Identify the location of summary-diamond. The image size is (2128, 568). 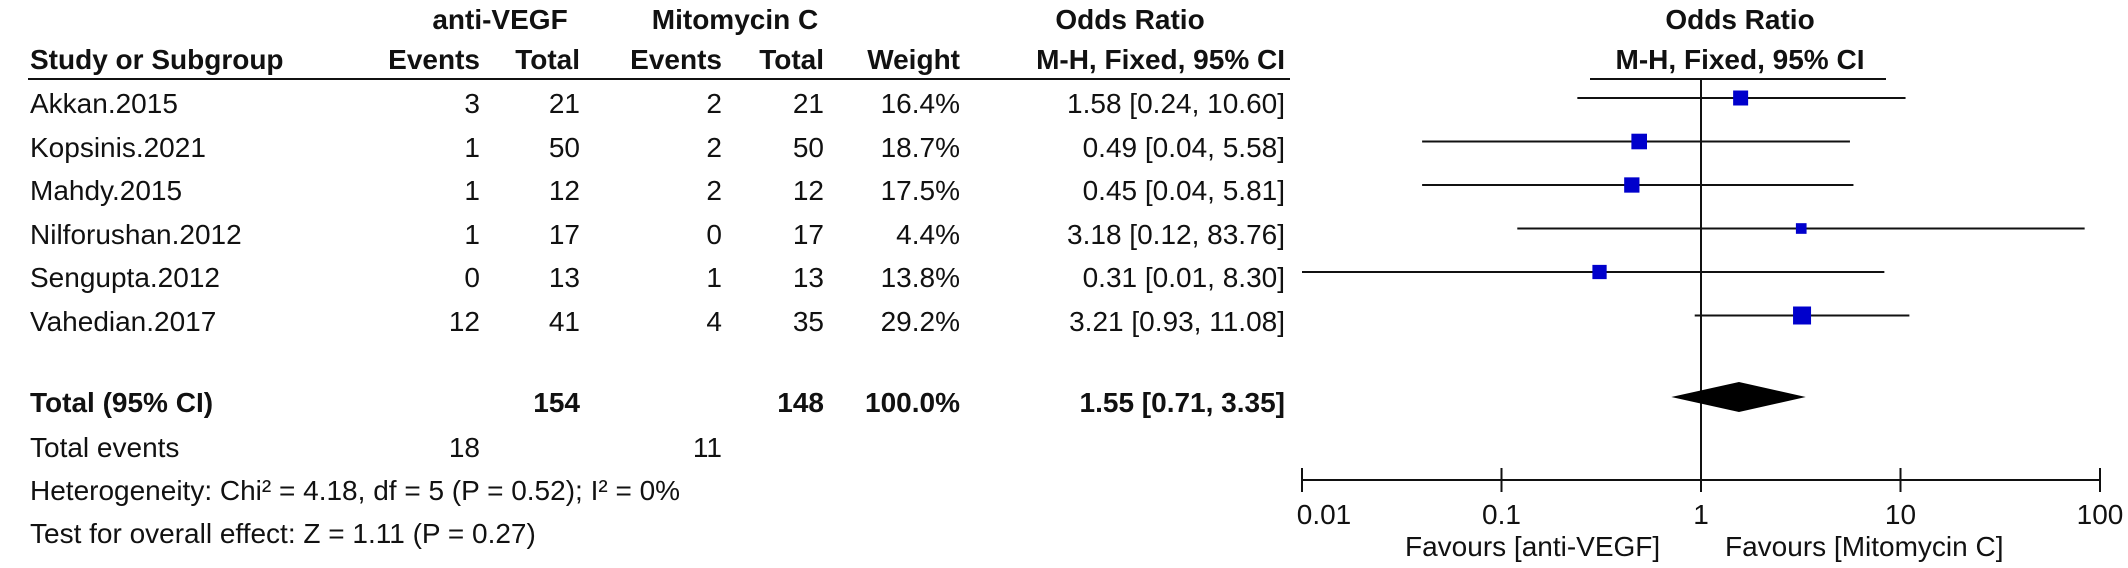
(1738, 397).